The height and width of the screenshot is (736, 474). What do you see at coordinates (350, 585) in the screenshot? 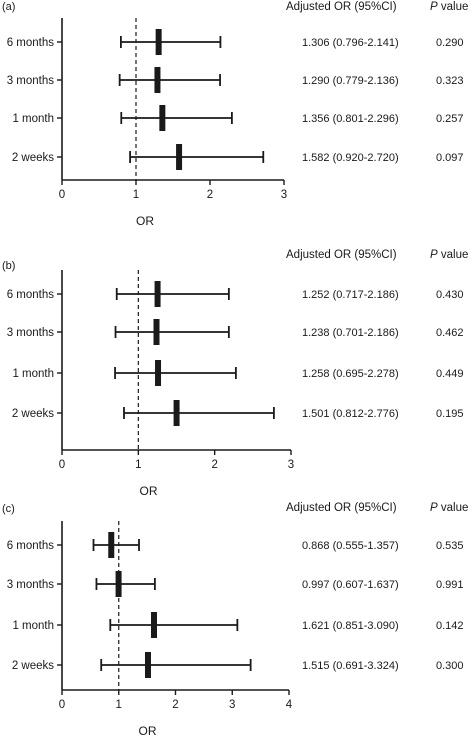
I see `ci-text: 0.997 (0.607-1.637)` at bounding box center [350, 585].